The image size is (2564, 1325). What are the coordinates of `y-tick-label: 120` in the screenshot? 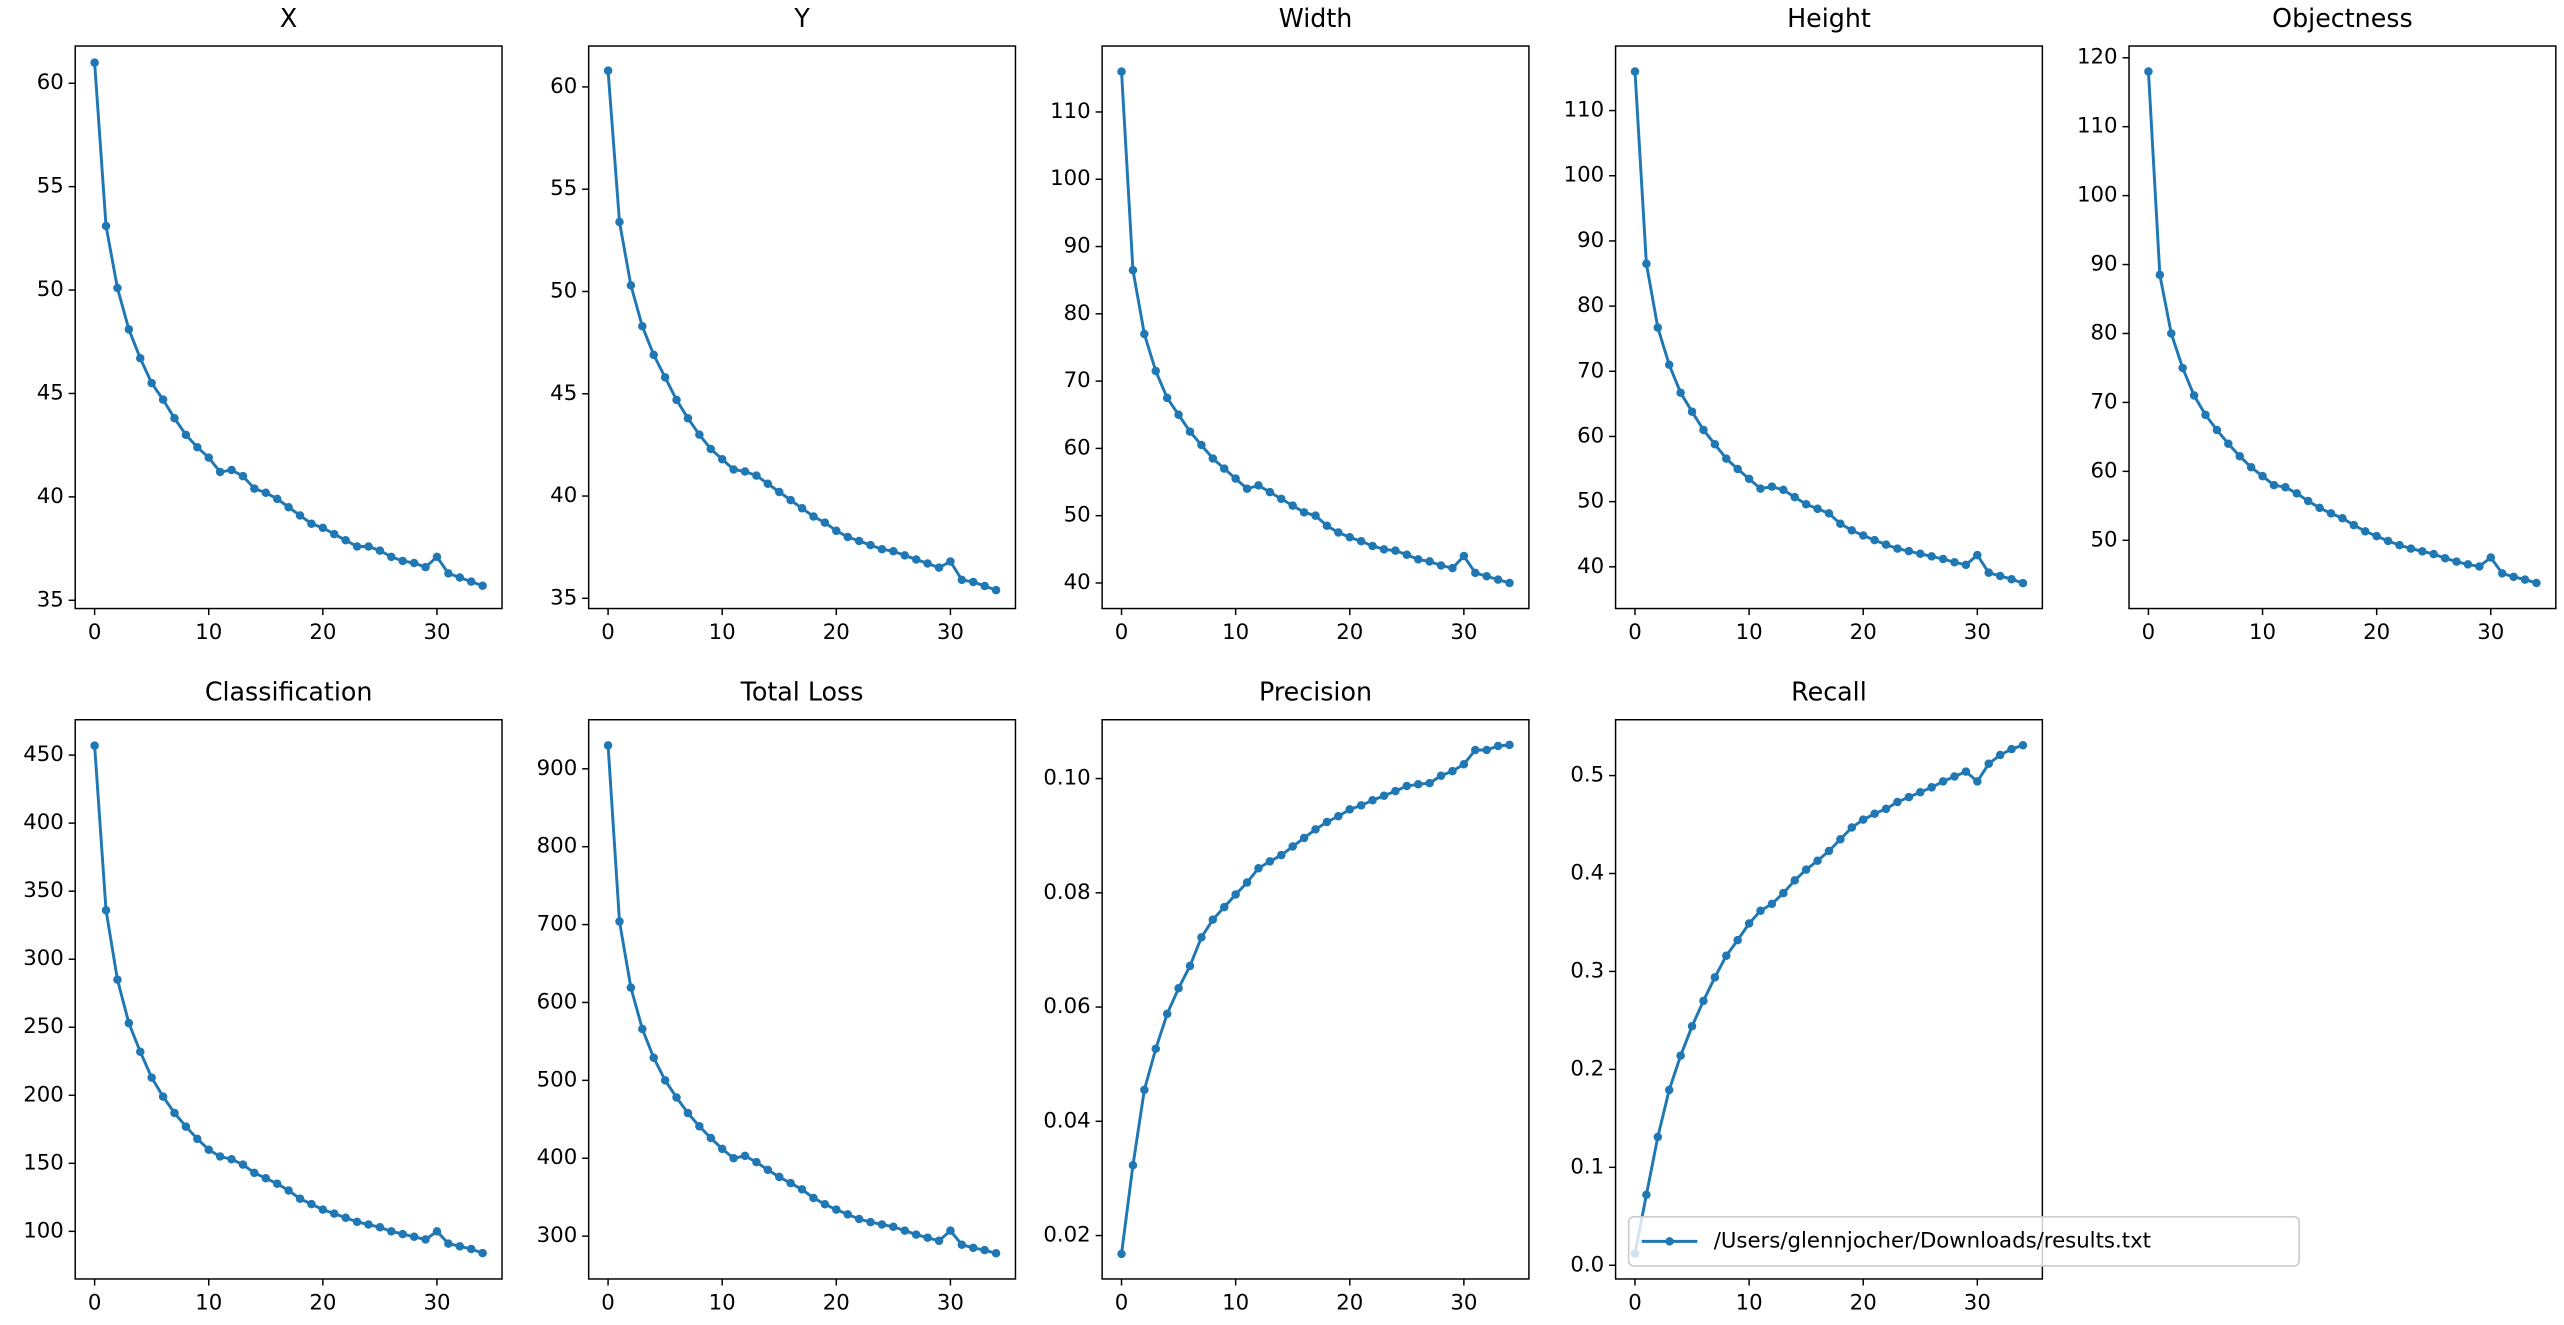 It's located at (2097, 57).